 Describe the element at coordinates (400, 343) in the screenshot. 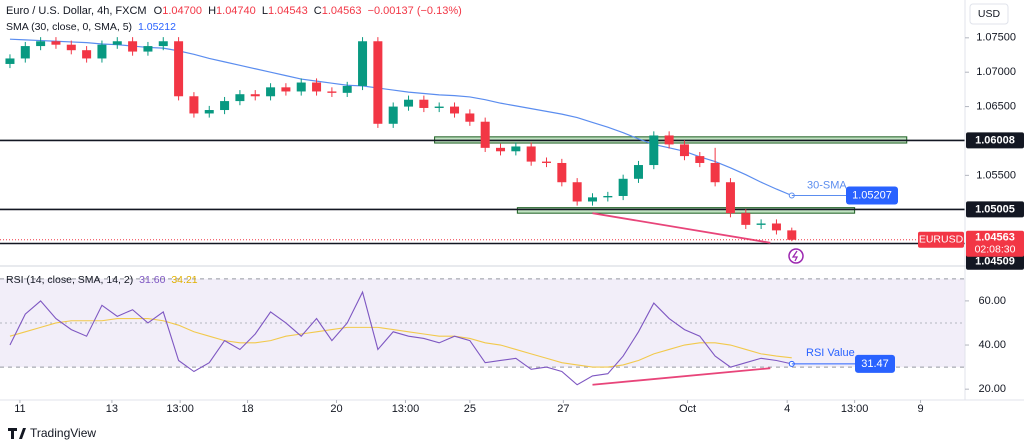

I see `rsi-line` at that location.